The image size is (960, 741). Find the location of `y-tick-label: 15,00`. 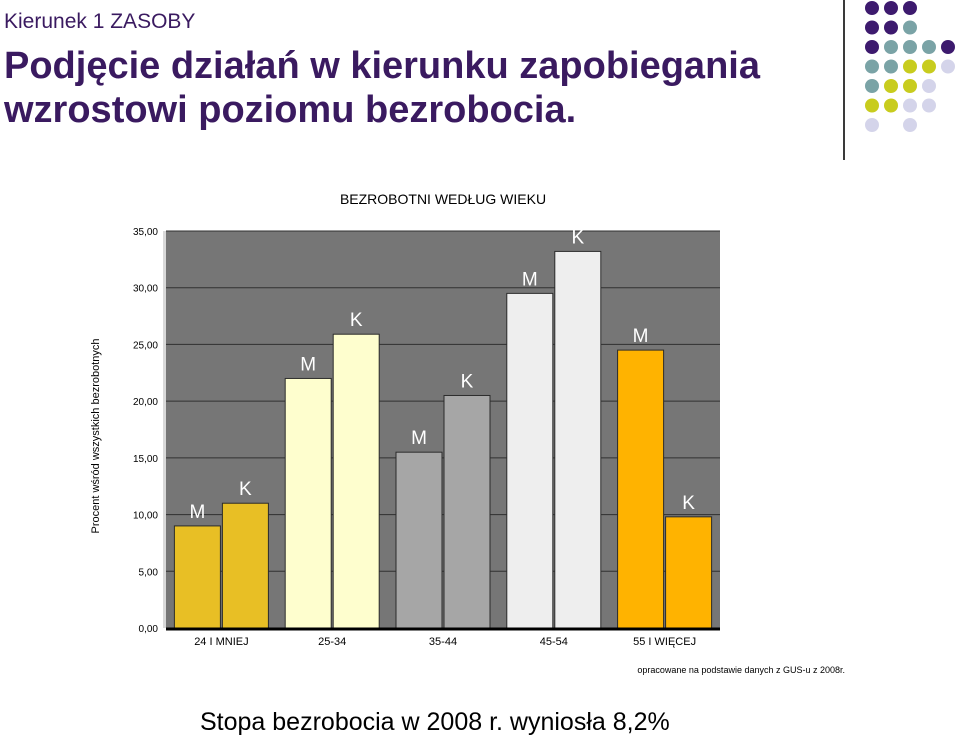

y-tick-label: 15,00 is located at coordinates (145, 459).